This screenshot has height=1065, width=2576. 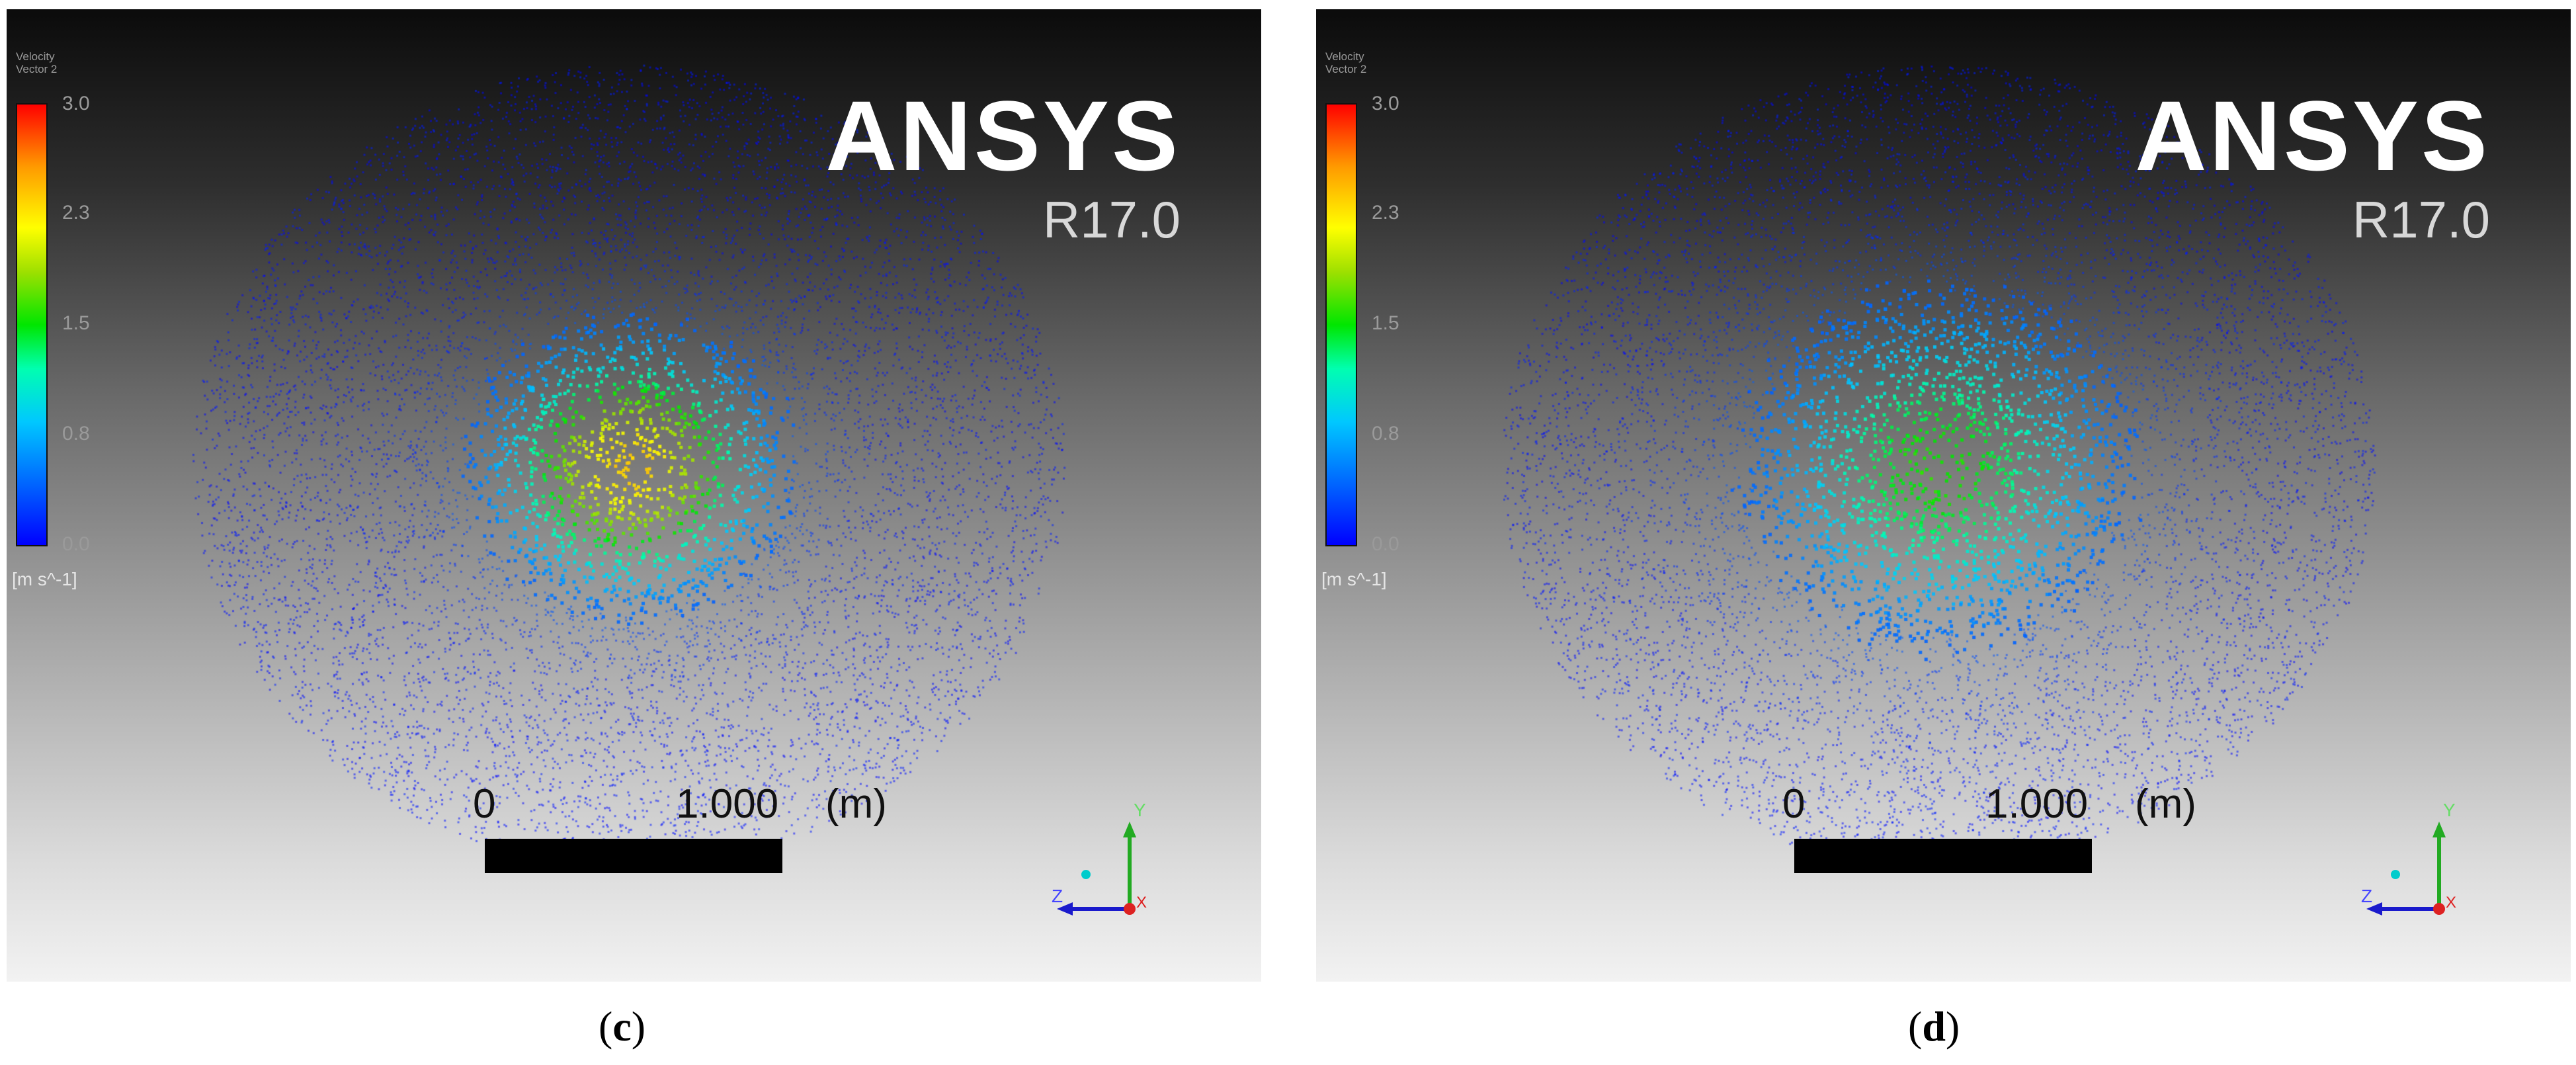 I want to click on caption-letter: d, so click(x=1934, y=1026).